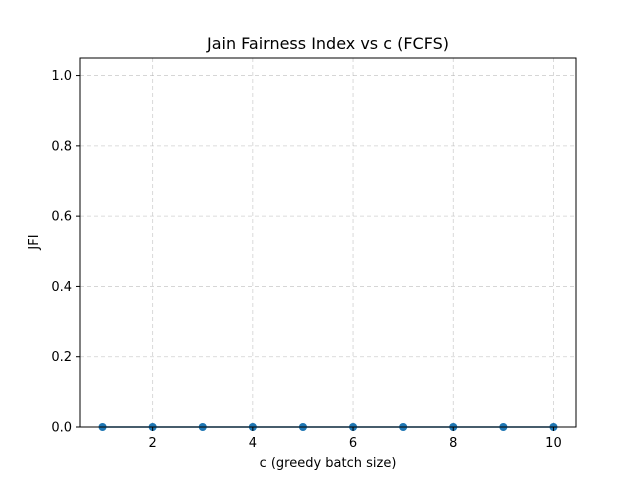  What do you see at coordinates (553, 443) in the screenshot?
I see `x-tick-label: 10` at bounding box center [553, 443].